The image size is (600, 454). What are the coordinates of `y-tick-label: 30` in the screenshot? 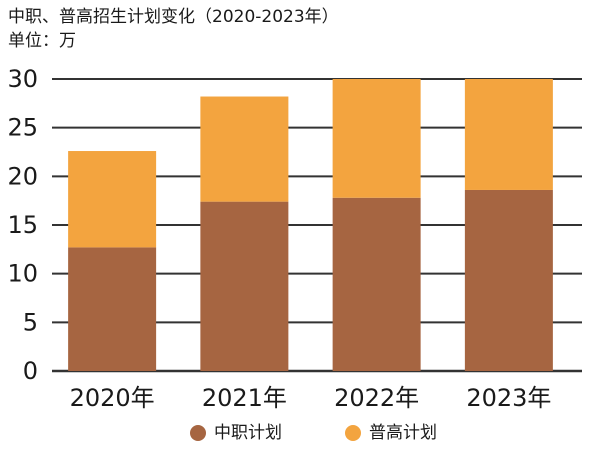 It's located at (22, 79).